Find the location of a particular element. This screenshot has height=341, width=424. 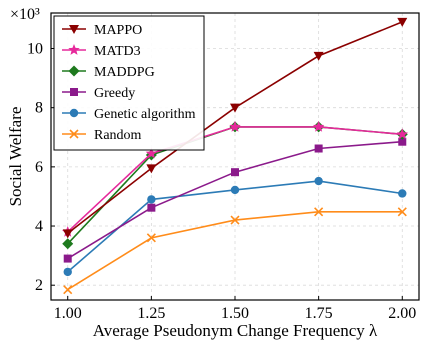

legend-item: MAPPO is located at coordinates (102, 30).